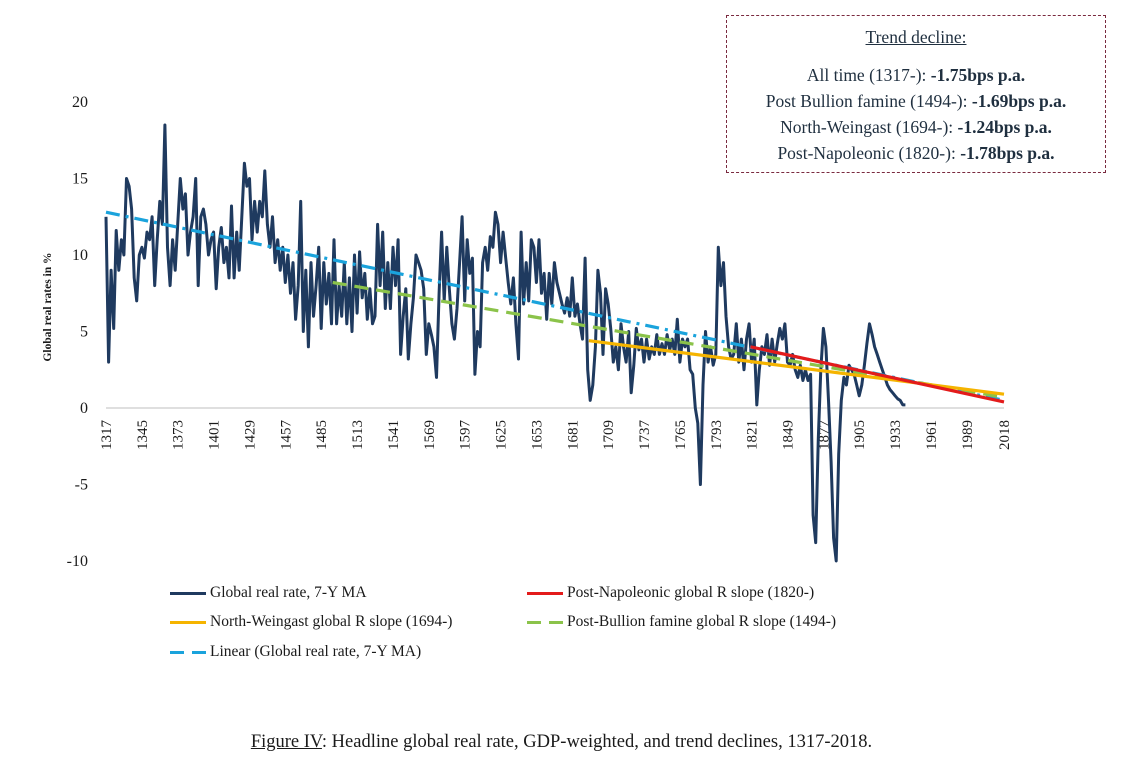 Image resolution: width=1123 pixels, height=772 pixels. What do you see at coordinates (84, 408) in the screenshot?
I see `y-tick-label: 0` at bounding box center [84, 408].